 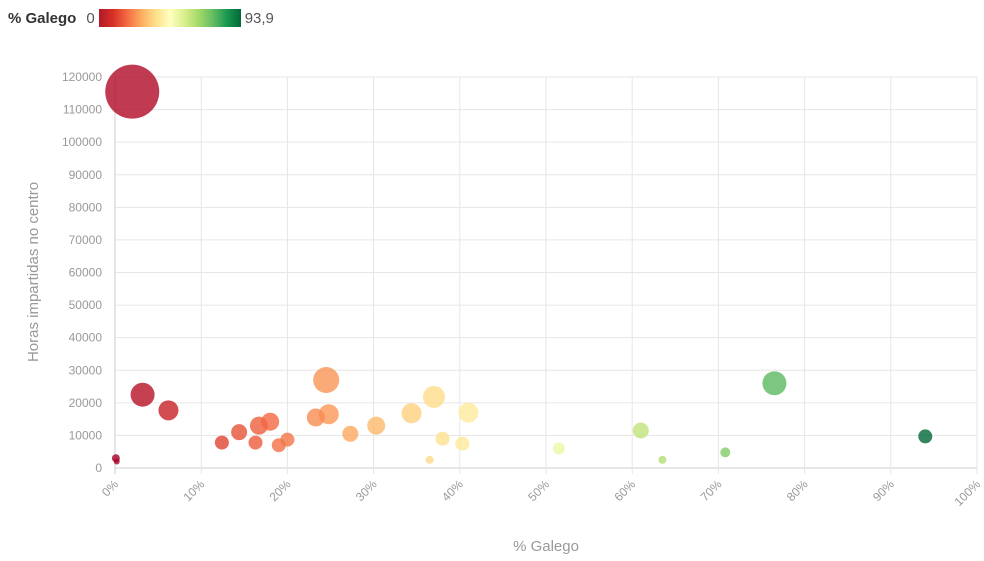 What do you see at coordinates (968, 493) in the screenshot?
I see `x-tick-label: 100%` at bounding box center [968, 493].